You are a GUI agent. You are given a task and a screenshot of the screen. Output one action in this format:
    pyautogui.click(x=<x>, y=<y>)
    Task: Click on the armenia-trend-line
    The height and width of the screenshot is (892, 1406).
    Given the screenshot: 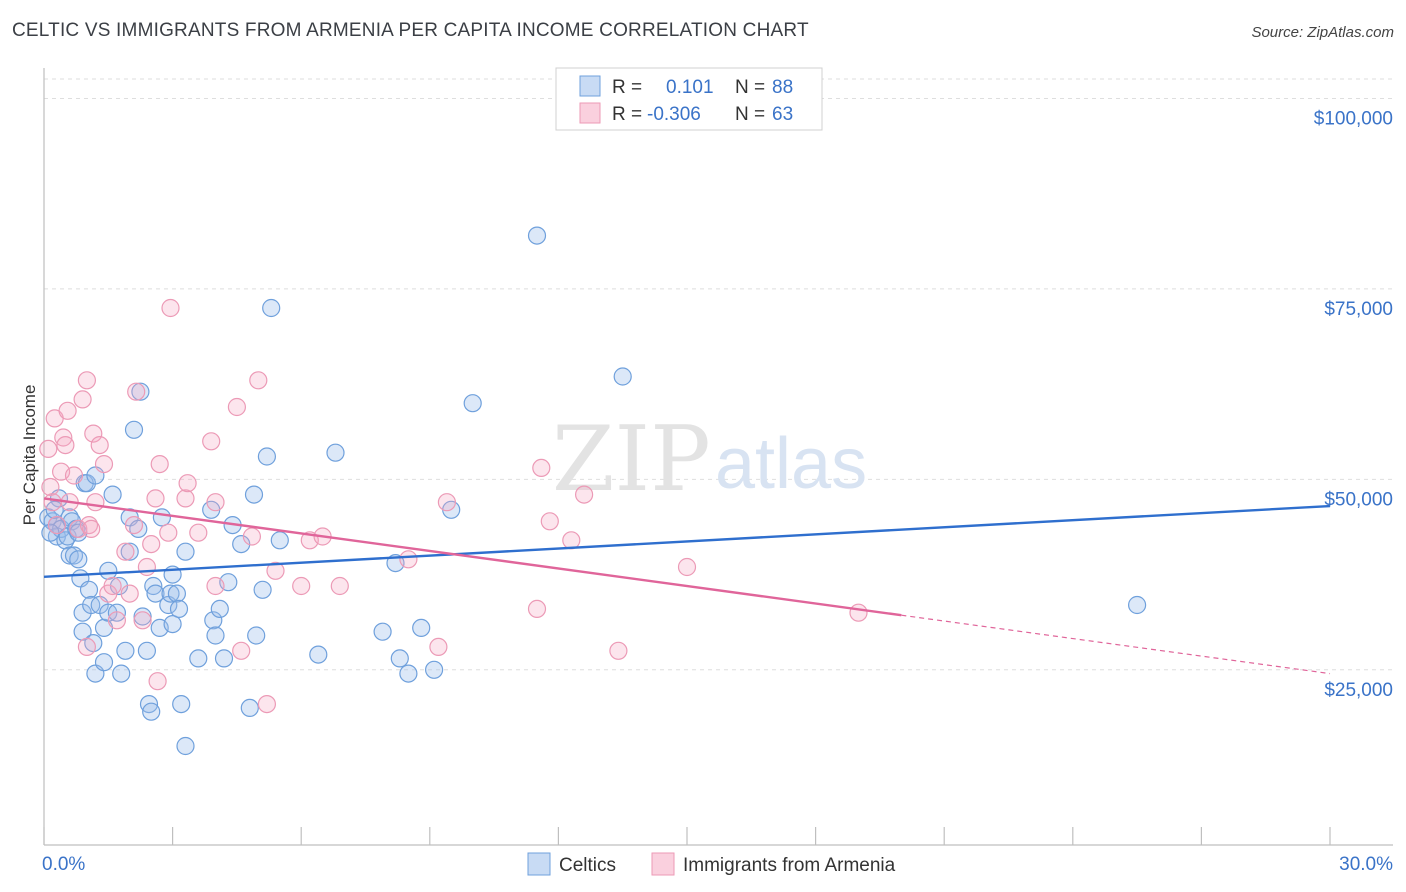 What is the action you would take?
    pyautogui.click(x=472, y=557)
    